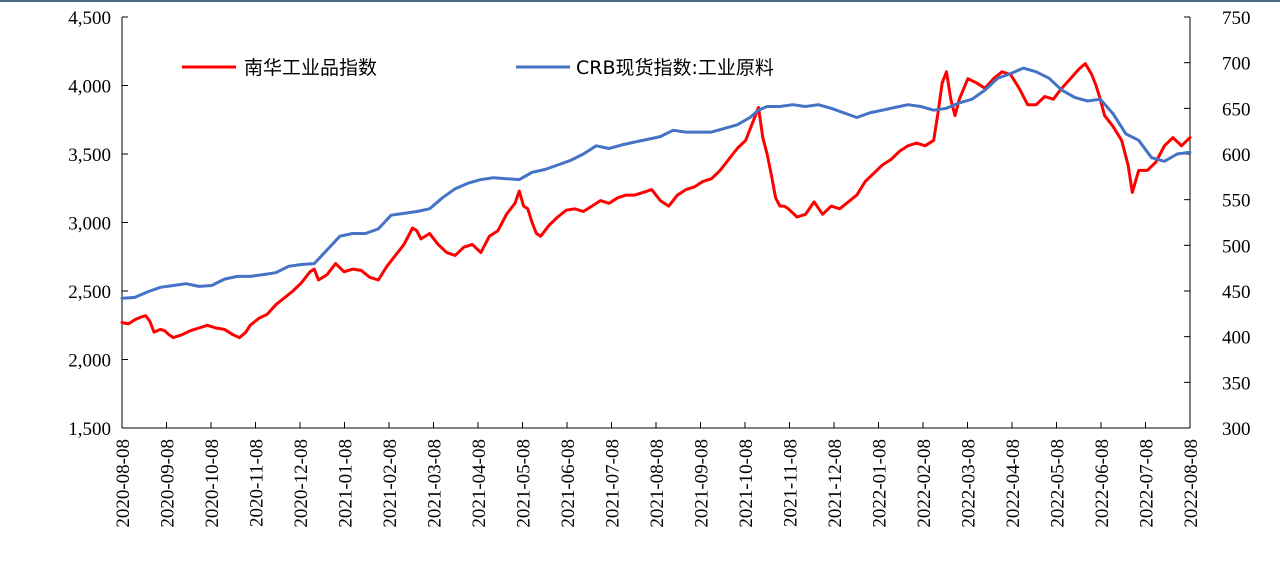 The width and height of the screenshot is (1280, 564). Describe the element at coordinates (702, 483) in the screenshot. I see `x-tick-label: 2021-09-08` at that location.